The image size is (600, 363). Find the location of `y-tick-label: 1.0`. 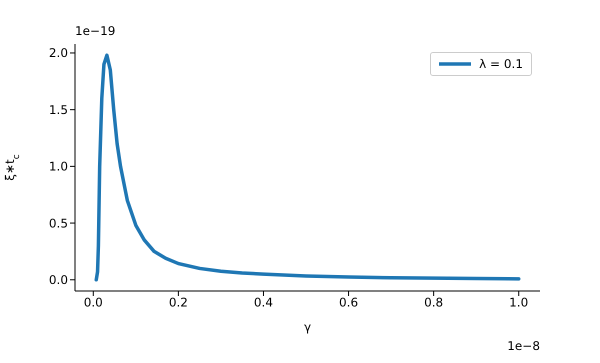

y-tick-label: 1.0 is located at coordinates (58, 167).